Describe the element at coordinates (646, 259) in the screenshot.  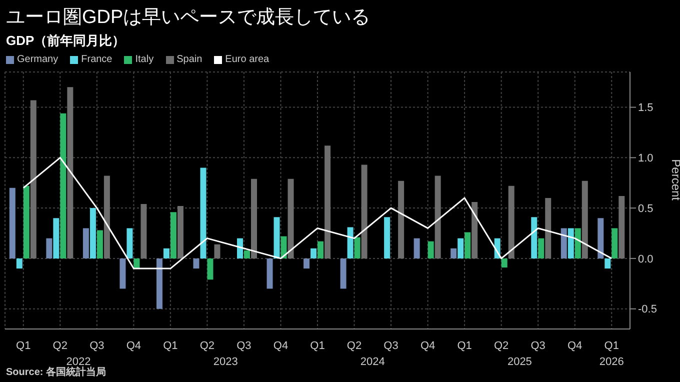
I see `y-tick-label: 0.0` at that location.